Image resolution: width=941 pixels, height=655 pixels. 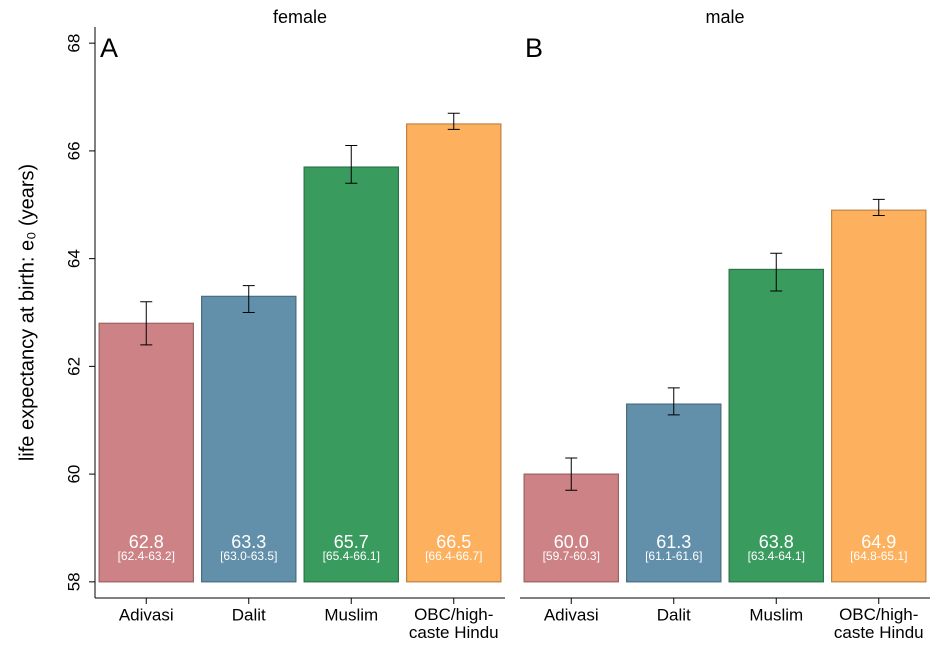 I want to click on ci-label: [59.7-60.3], so click(x=571, y=556).